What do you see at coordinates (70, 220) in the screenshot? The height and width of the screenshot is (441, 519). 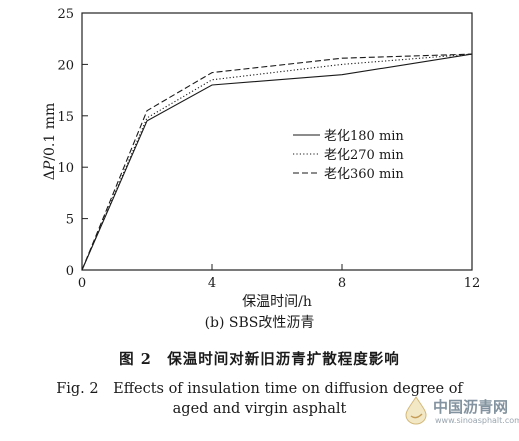 I see `y-tick-label: 5` at bounding box center [70, 220].